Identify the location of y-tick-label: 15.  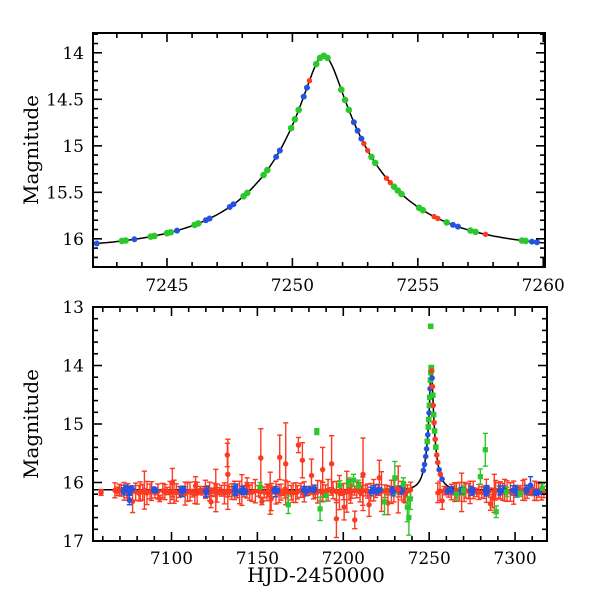
(73, 147).